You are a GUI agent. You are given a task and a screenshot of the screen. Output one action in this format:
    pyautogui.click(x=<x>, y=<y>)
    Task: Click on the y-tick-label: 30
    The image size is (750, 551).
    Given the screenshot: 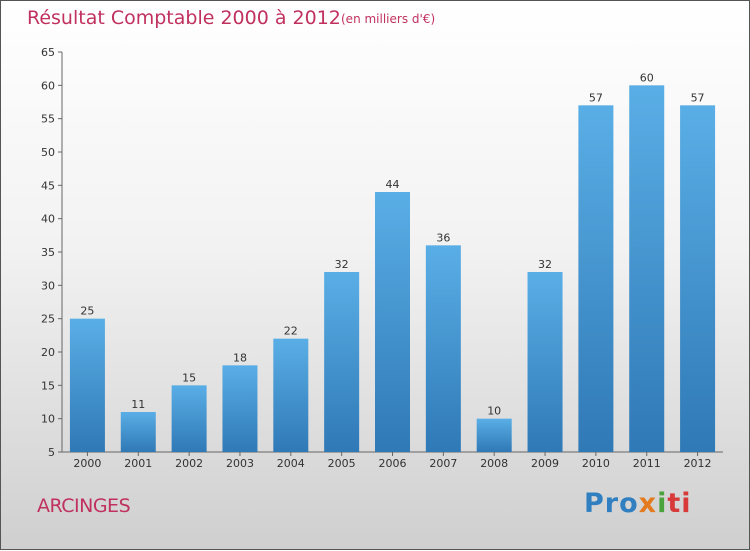 What is the action you would take?
    pyautogui.click(x=48, y=285)
    